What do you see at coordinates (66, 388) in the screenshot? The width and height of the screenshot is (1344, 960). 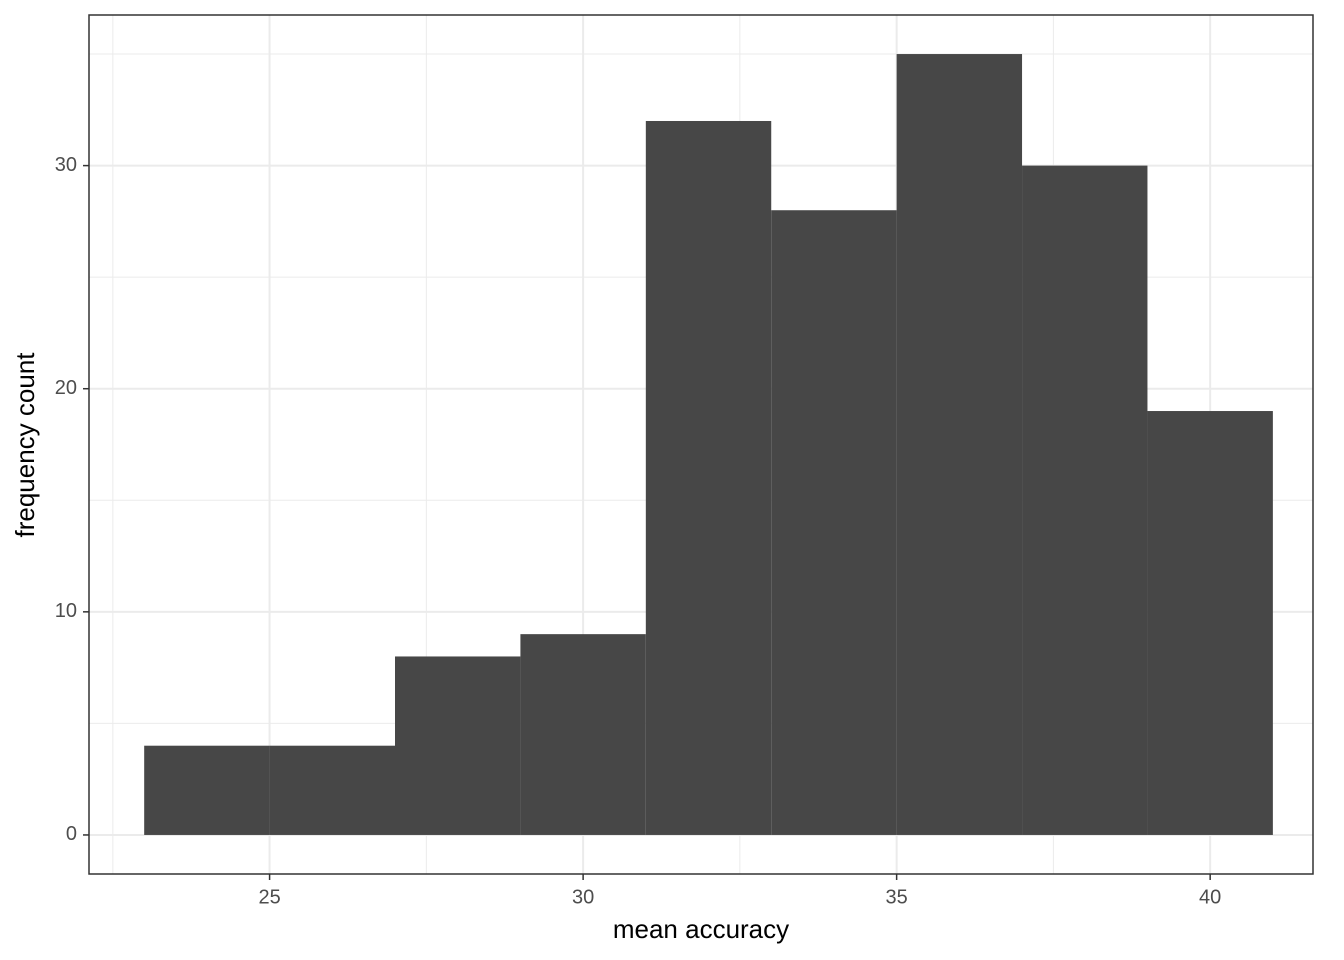 I see `y-tick-label: 20` at bounding box center [66, 388].